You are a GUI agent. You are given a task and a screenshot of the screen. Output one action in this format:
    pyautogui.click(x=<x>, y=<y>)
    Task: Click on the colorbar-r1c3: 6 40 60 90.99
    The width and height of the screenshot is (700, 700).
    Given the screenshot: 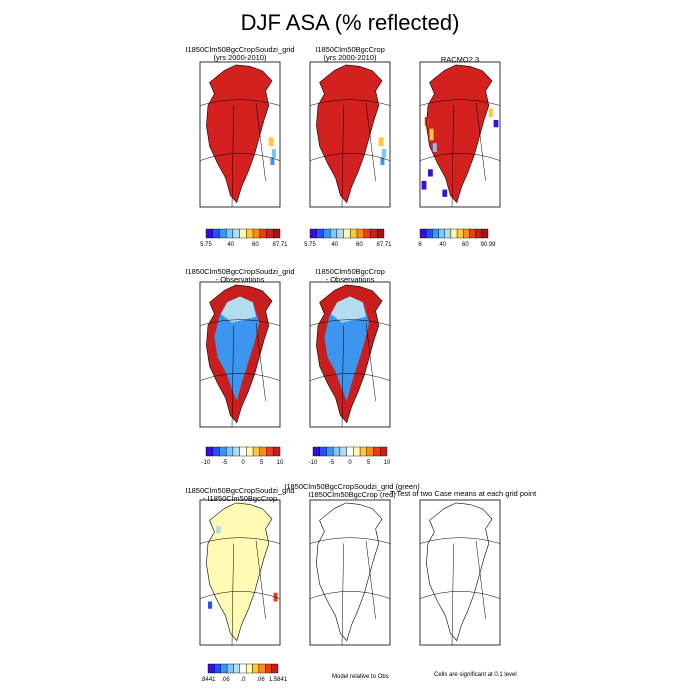 What is the action you would take?
    pyautogui.click(x=457, y=238)
    